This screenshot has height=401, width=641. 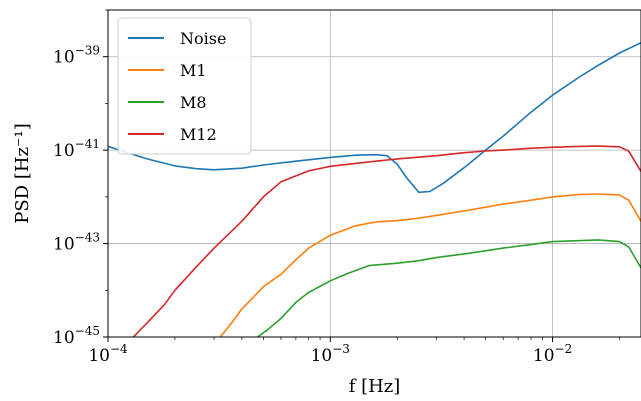 What do you see at coordinates (76, 56) in the screenshot?
I see `y-tick-label: 10−39` at bounding box center [76, 56].